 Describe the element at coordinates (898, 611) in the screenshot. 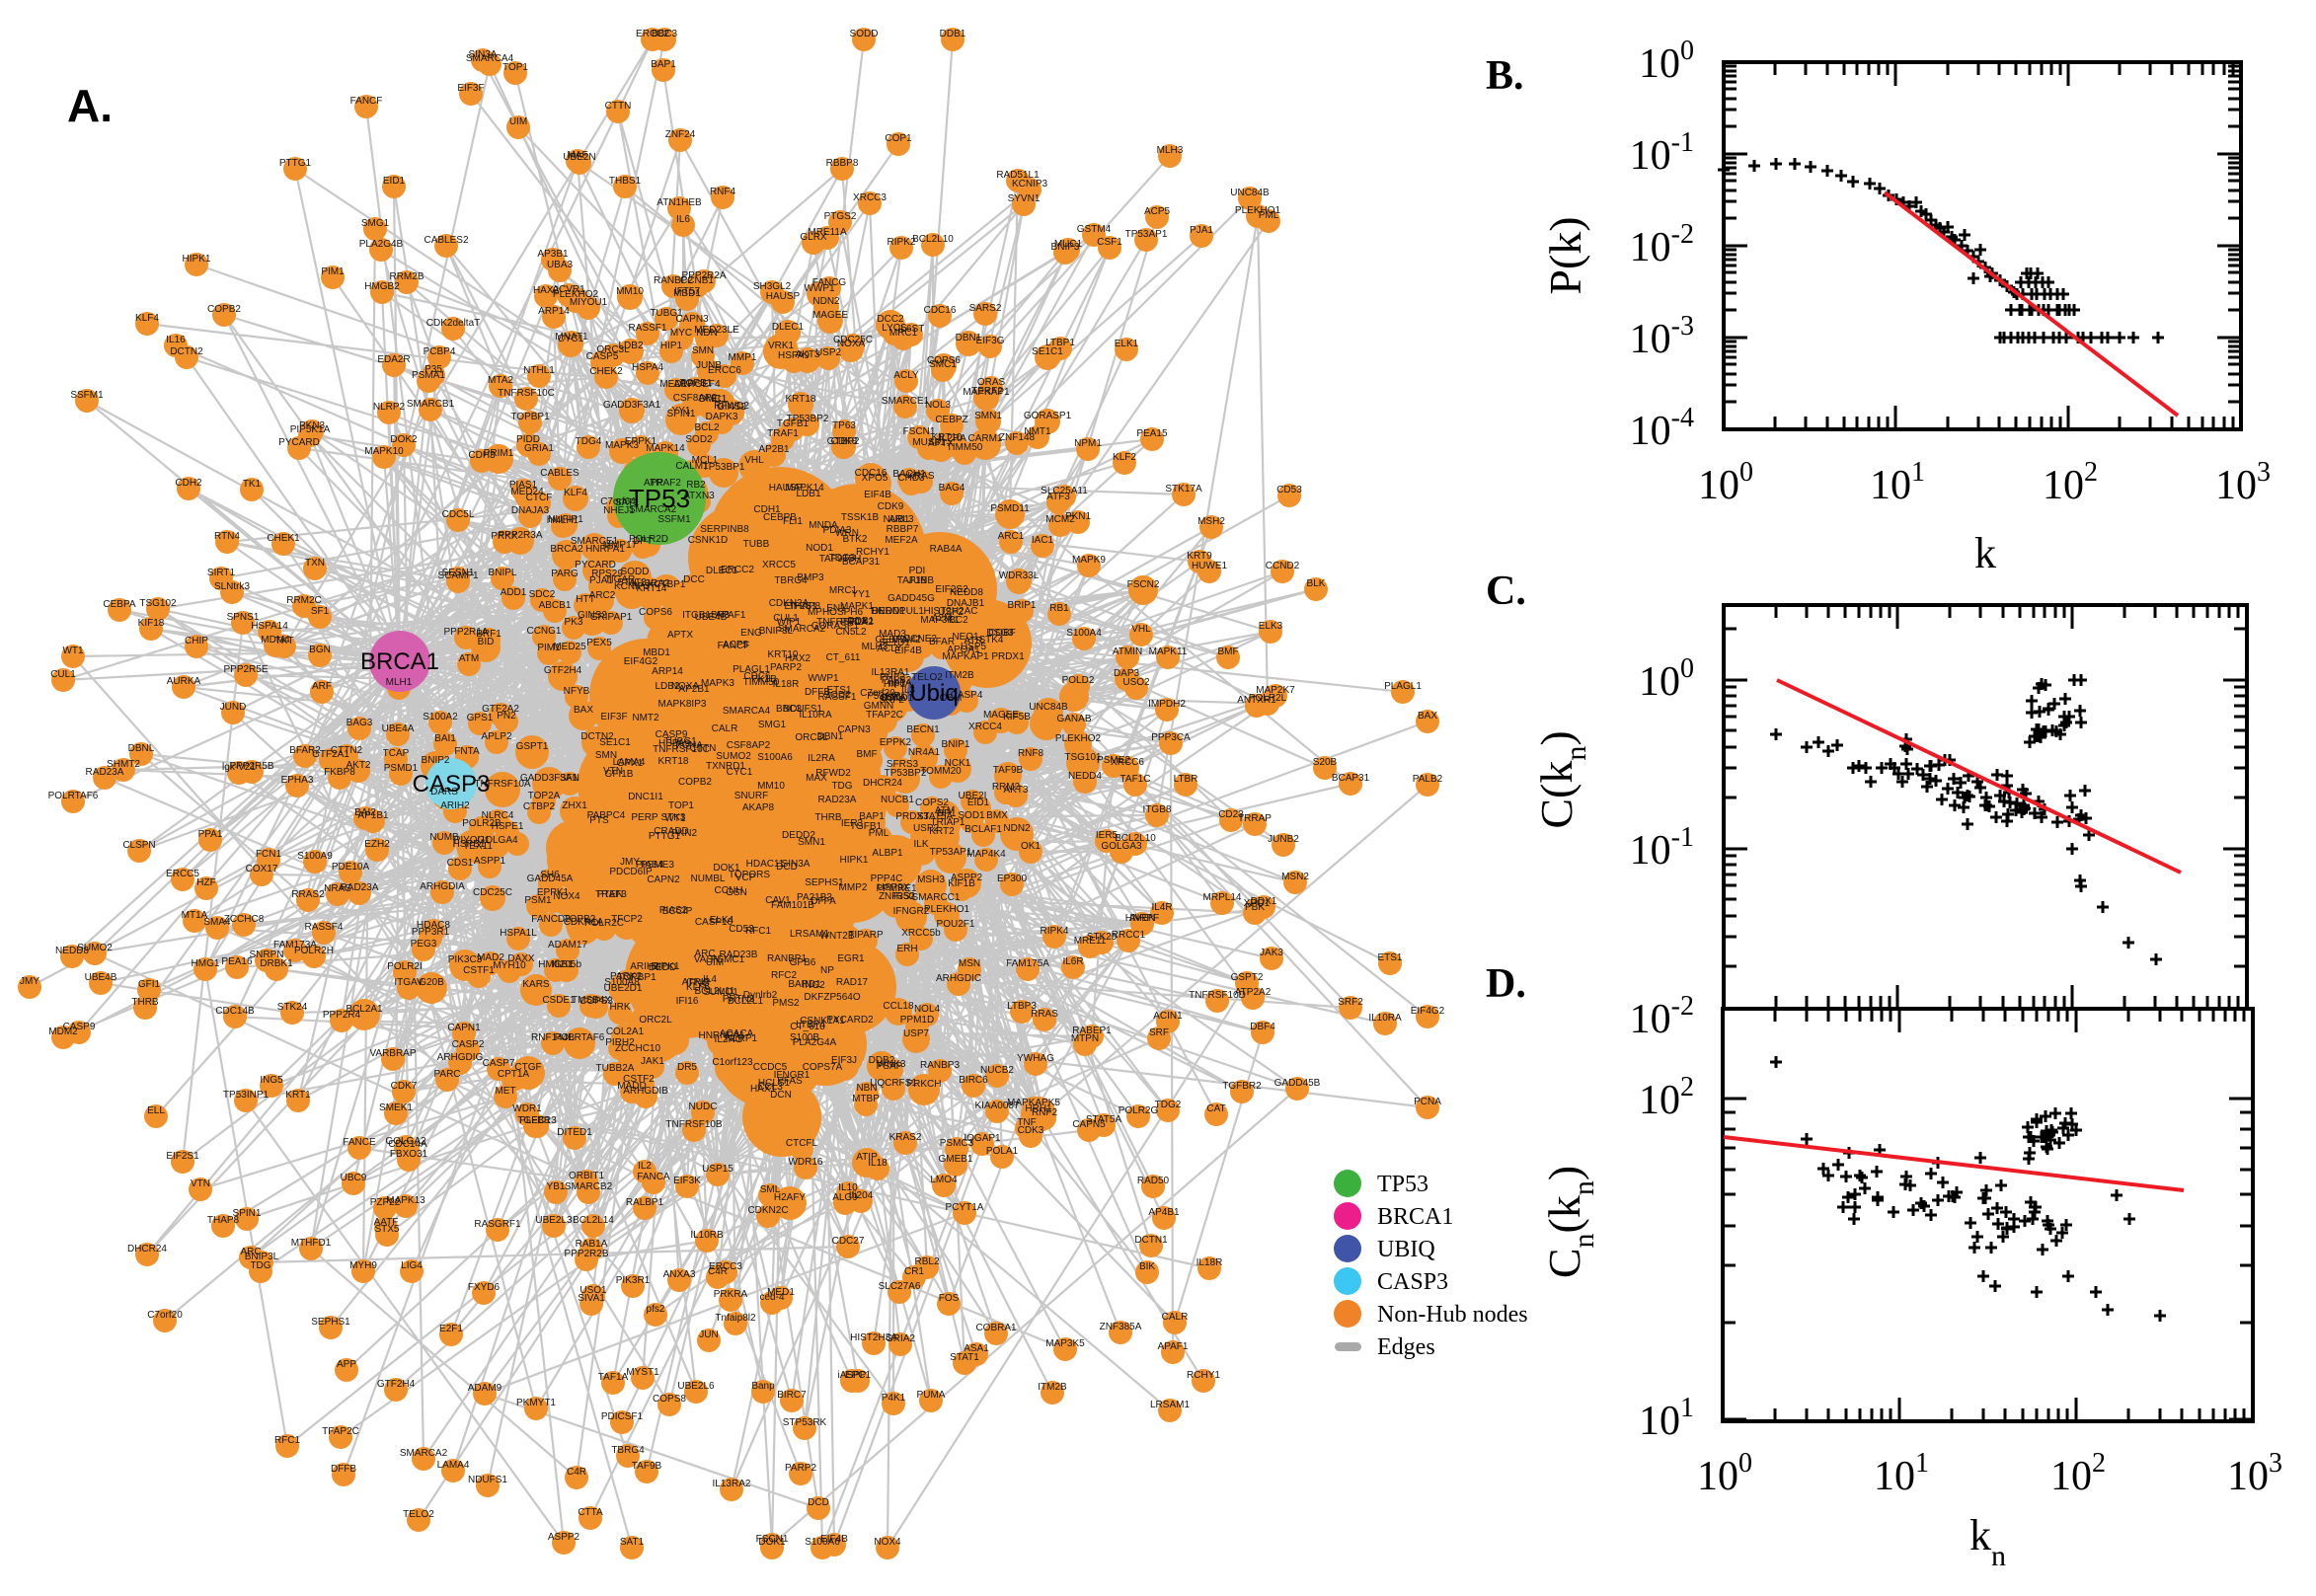

I see `svg-text: HNRNPUL1` at that location.